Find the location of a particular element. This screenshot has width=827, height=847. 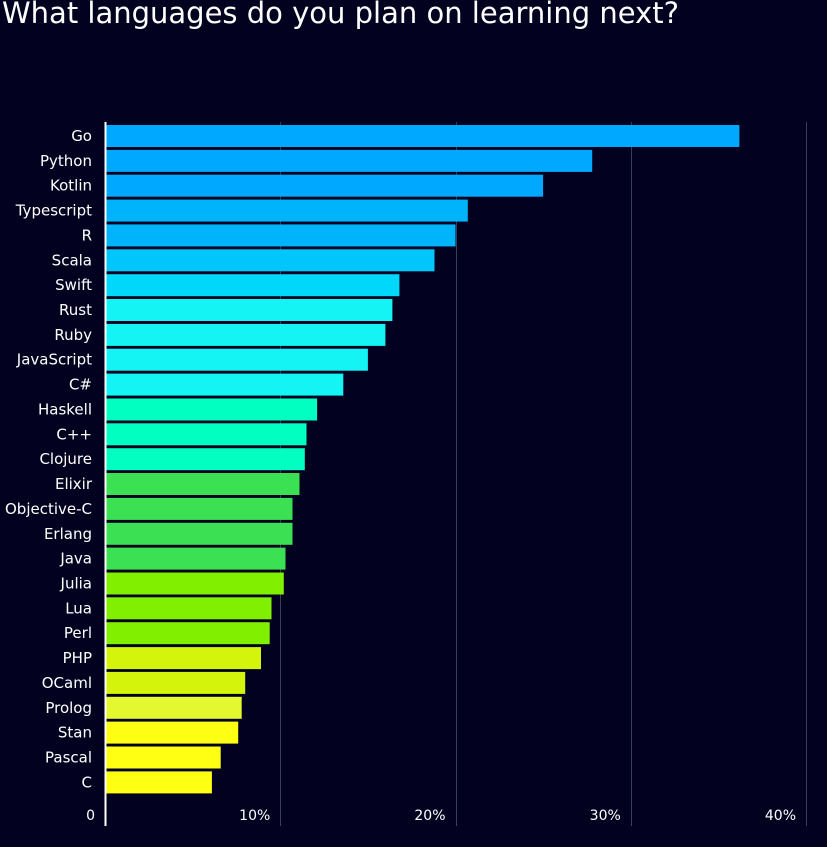

category-label: Rust is located at coordinates (75, 310).